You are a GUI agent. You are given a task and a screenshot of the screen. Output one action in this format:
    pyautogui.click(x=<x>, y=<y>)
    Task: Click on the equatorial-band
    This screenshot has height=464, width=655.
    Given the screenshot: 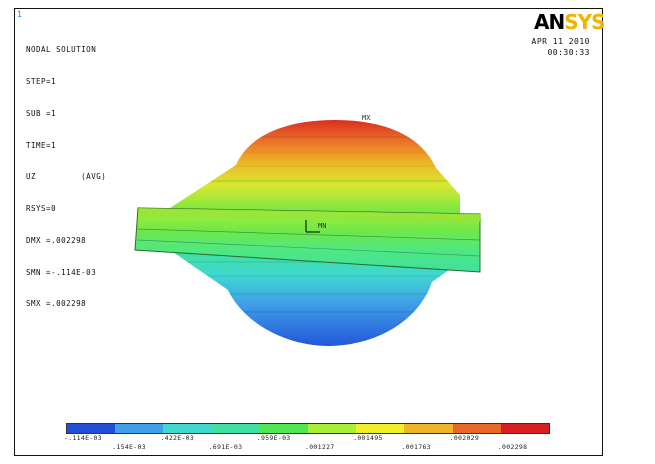 What is the action you would take?
    pyautogui.click(x=308, y=240)
    